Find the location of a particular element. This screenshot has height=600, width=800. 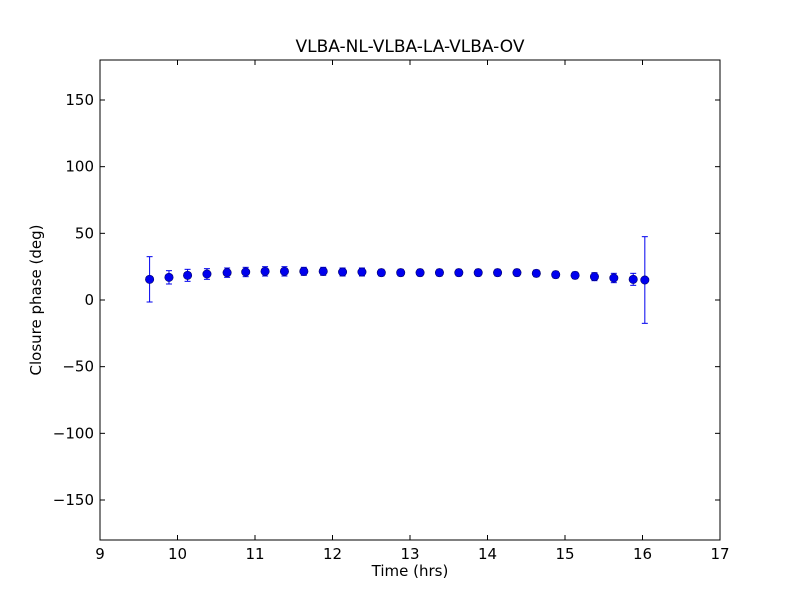

x-axis-label: Time (hrs) is located at coordinates (410, 571).